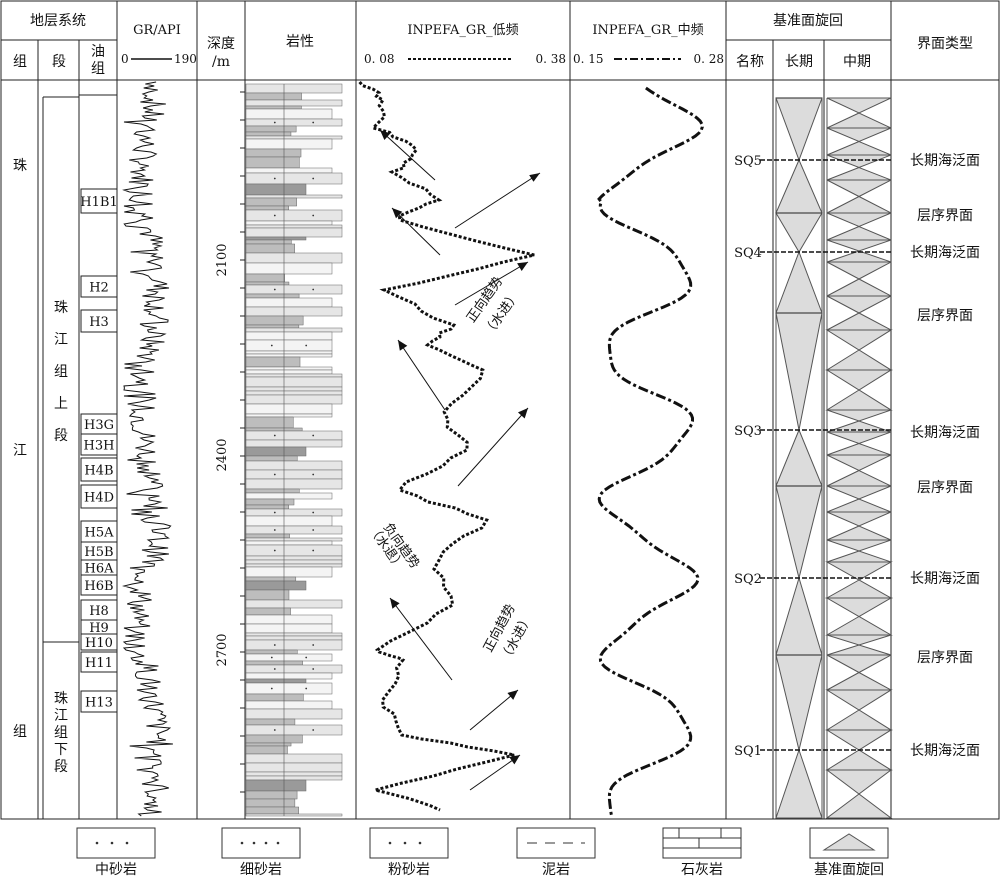 The height and width of the screenshot is (879, 1000). Describe the element at coordinates (748, 431) in the screenshot. I see `sequence-label: SQ3` at that location.